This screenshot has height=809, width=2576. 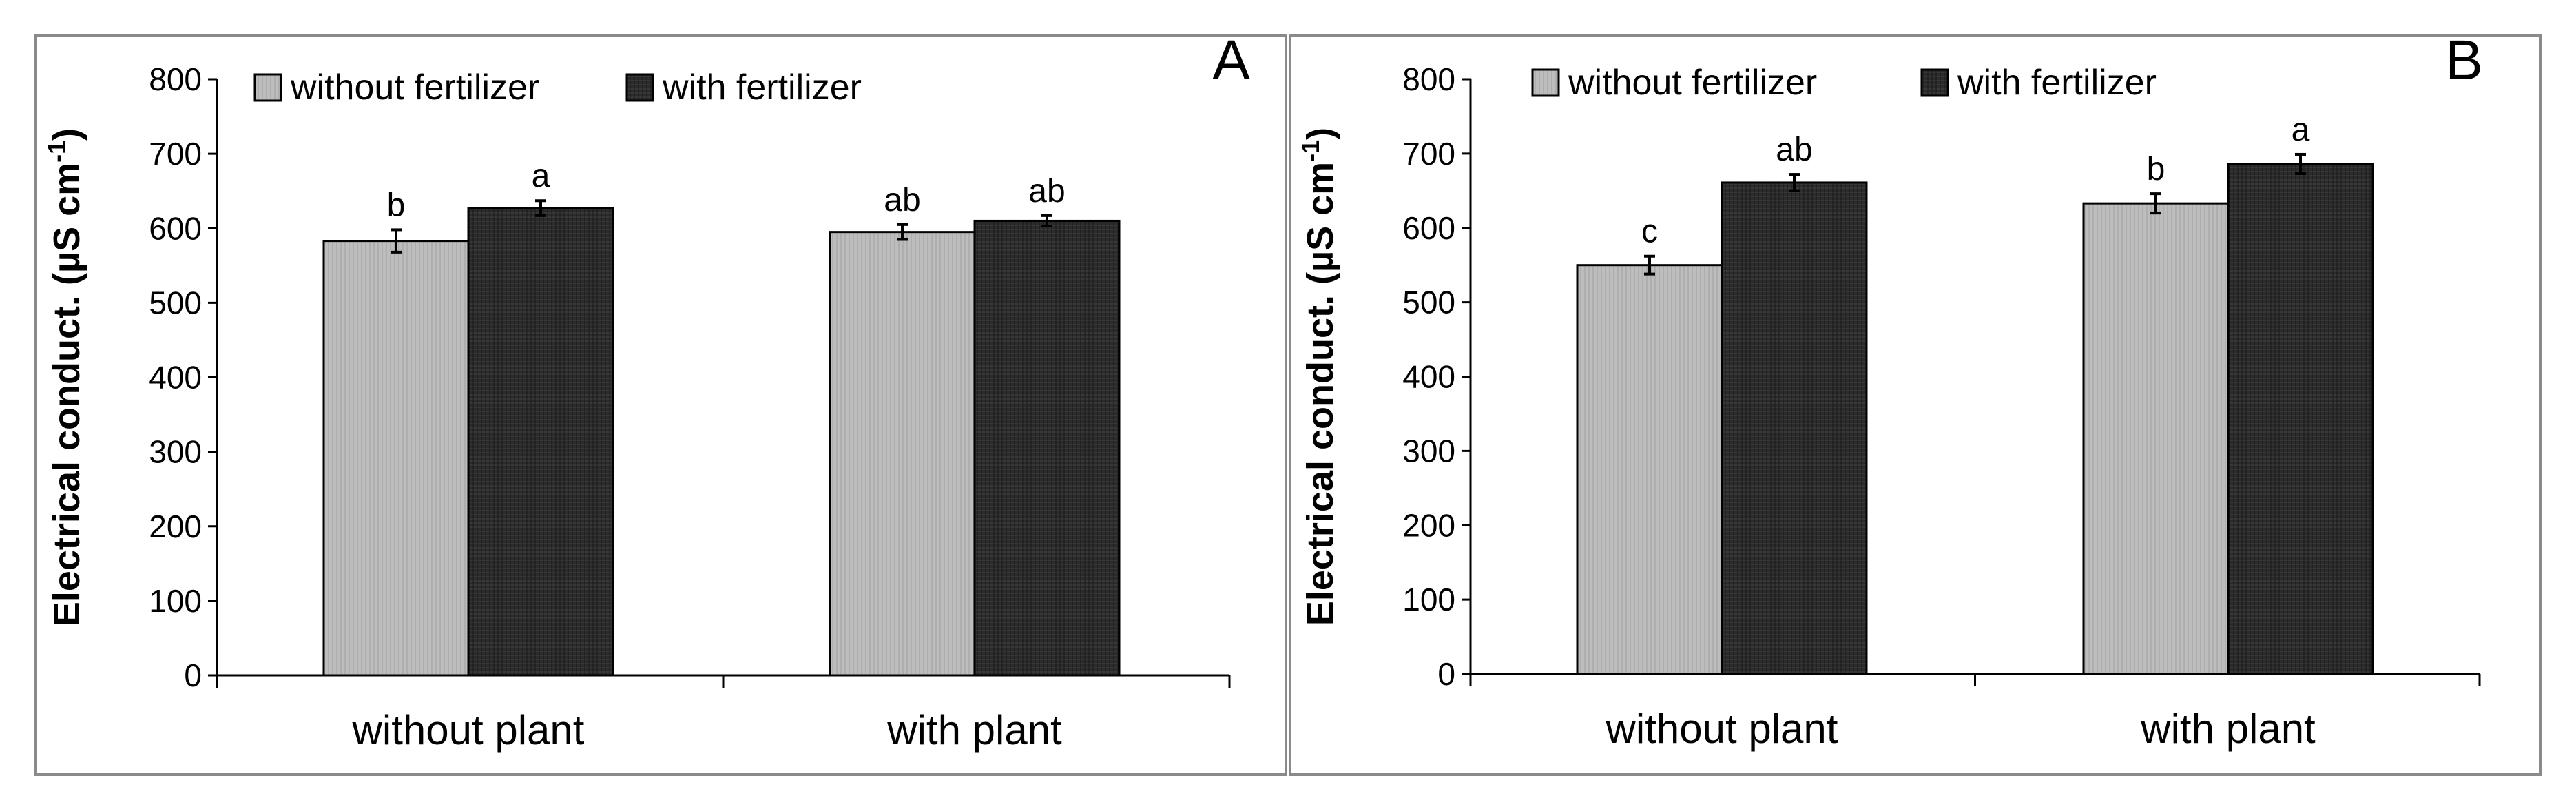 I want to click on panel-letter: B, so click(x=2464, y=60).